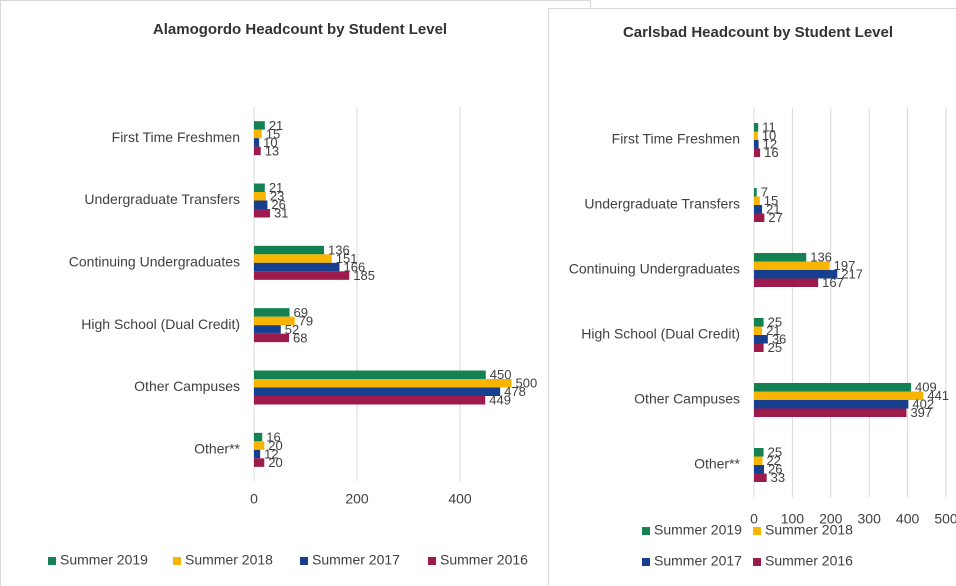  I want to click on value-label: 167, so click(833, 282).